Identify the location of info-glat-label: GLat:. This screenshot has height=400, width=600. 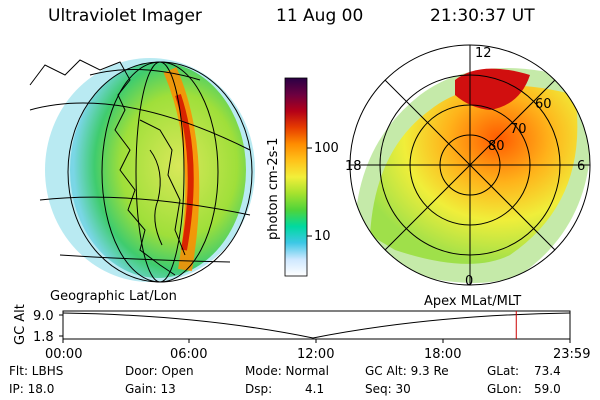
(503, 371).